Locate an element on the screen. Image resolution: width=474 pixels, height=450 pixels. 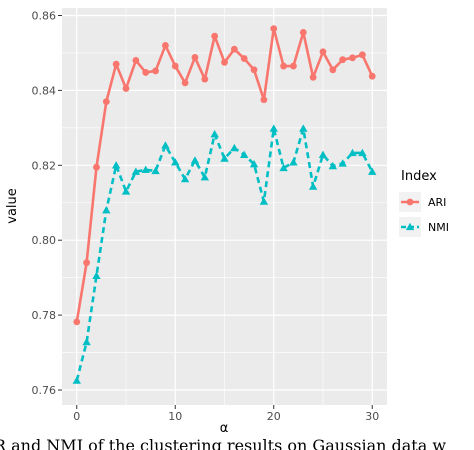
y-tick-label: 0.78 is located at coordinates (44, 315).